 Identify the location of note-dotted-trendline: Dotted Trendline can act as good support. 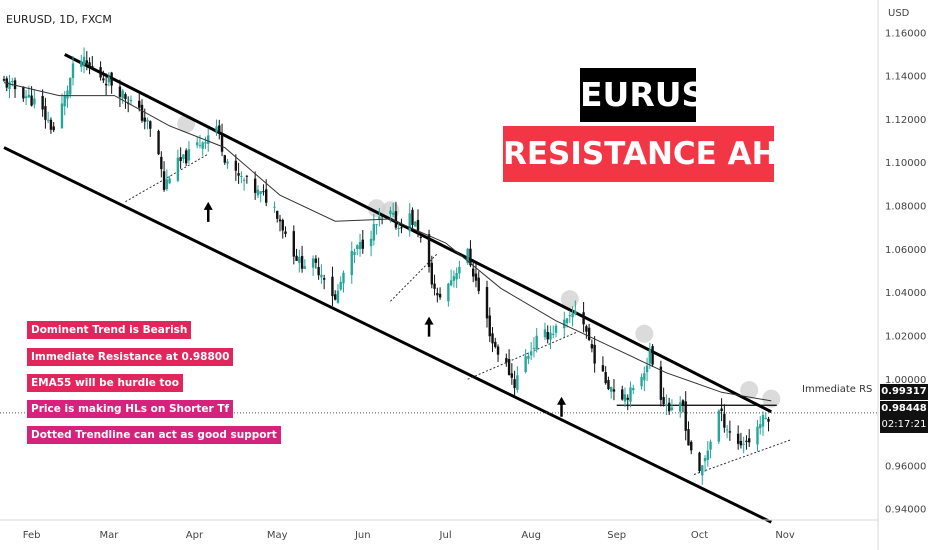
(154, 435).